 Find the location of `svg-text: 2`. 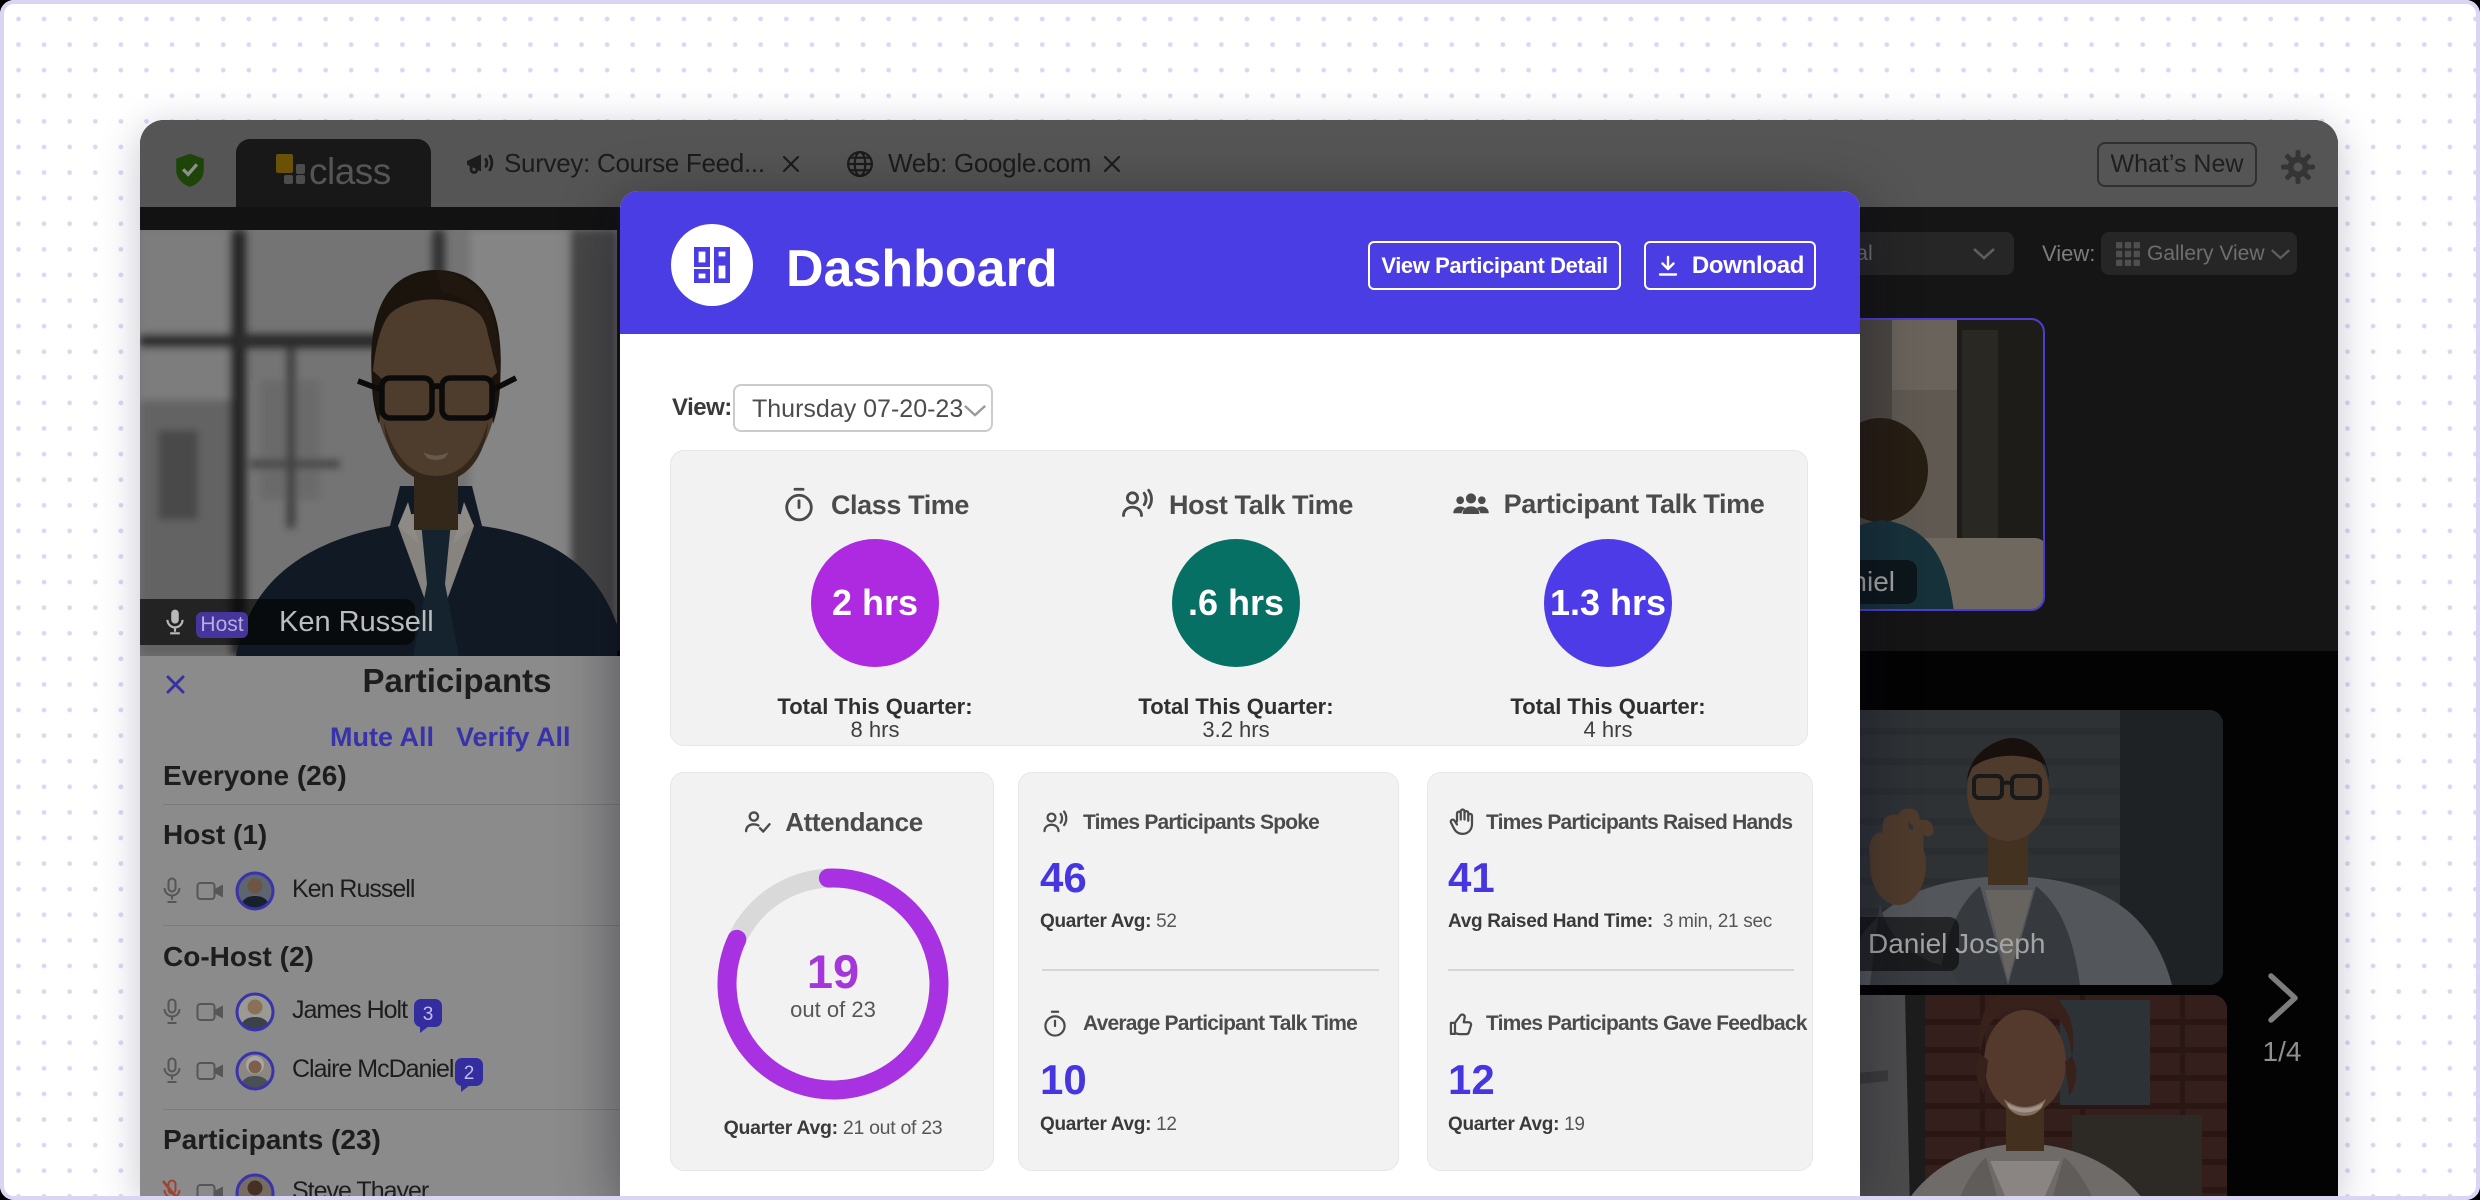

svg-text: 2 is located at coordinates (469, 1073).